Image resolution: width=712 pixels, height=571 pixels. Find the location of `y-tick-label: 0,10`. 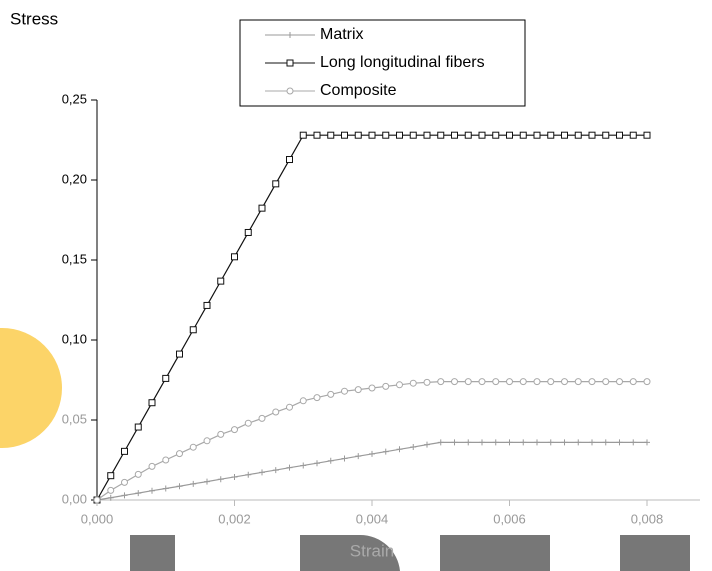

y-tick-label: 0,10 is located at coordinates (74, 338).